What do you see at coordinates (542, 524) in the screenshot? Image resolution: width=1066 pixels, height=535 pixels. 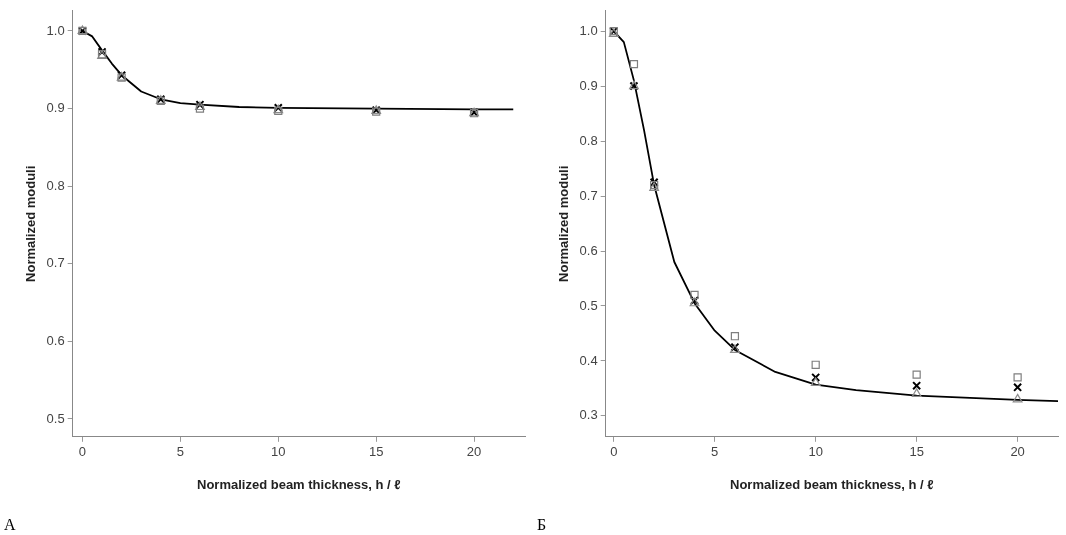 I see `text: Б` at bounding box center [542, 524].